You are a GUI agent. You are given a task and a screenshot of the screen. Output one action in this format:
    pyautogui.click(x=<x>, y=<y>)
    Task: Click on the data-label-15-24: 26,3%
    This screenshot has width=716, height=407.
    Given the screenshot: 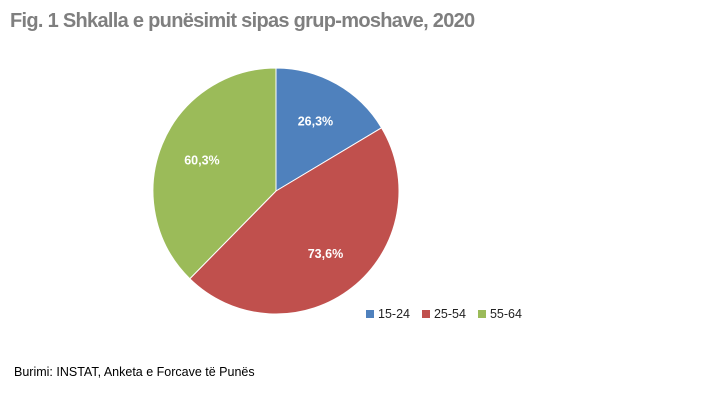 What is the action you would take?
    pyautogui.click(x=315, y=121)
    